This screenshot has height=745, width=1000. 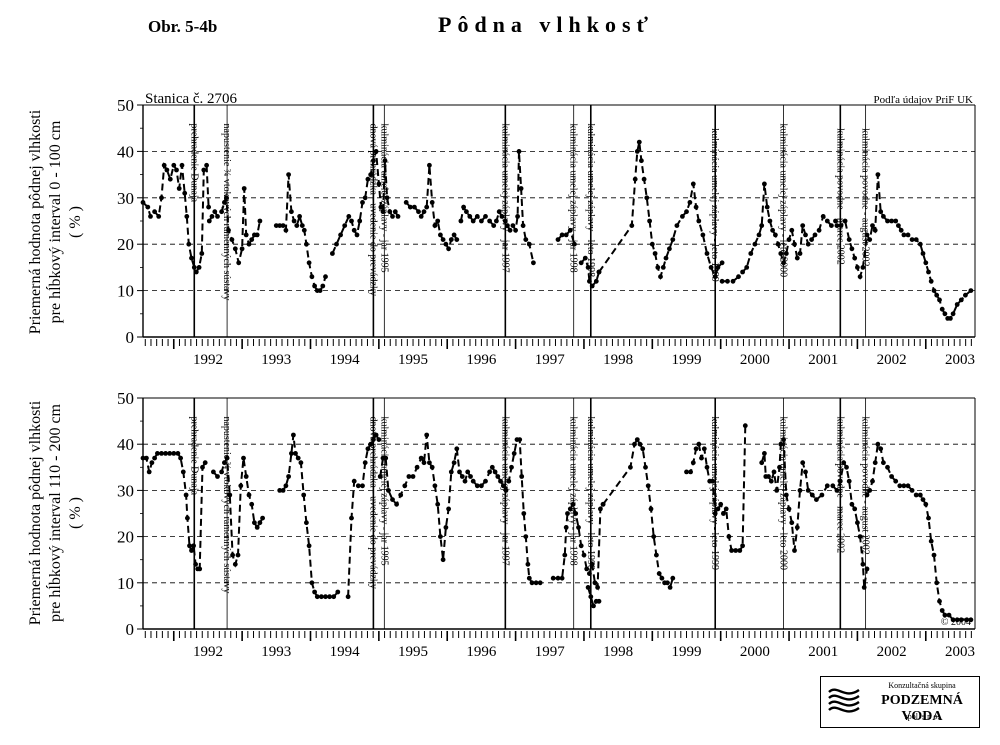 I want to click on x-year-label: 1997, so click(x=550, y=652).